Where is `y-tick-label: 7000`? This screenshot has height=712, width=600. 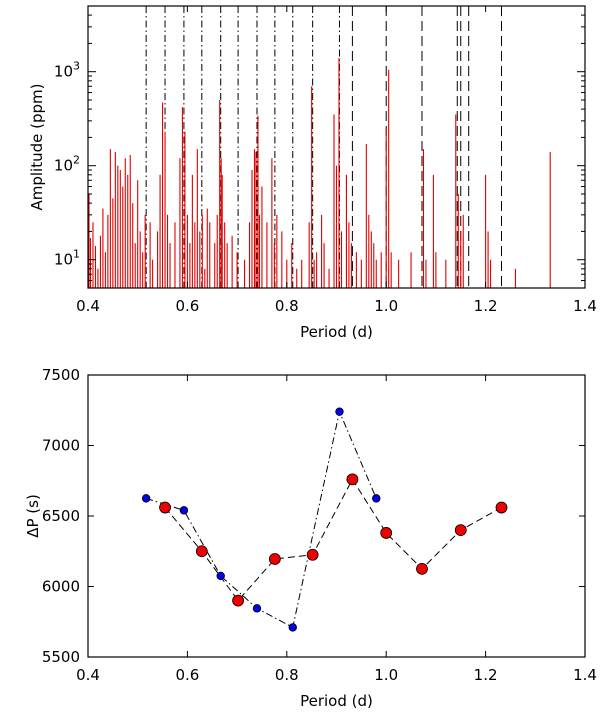 y-tick-label: 7000 is located at coordinates (61, 446).